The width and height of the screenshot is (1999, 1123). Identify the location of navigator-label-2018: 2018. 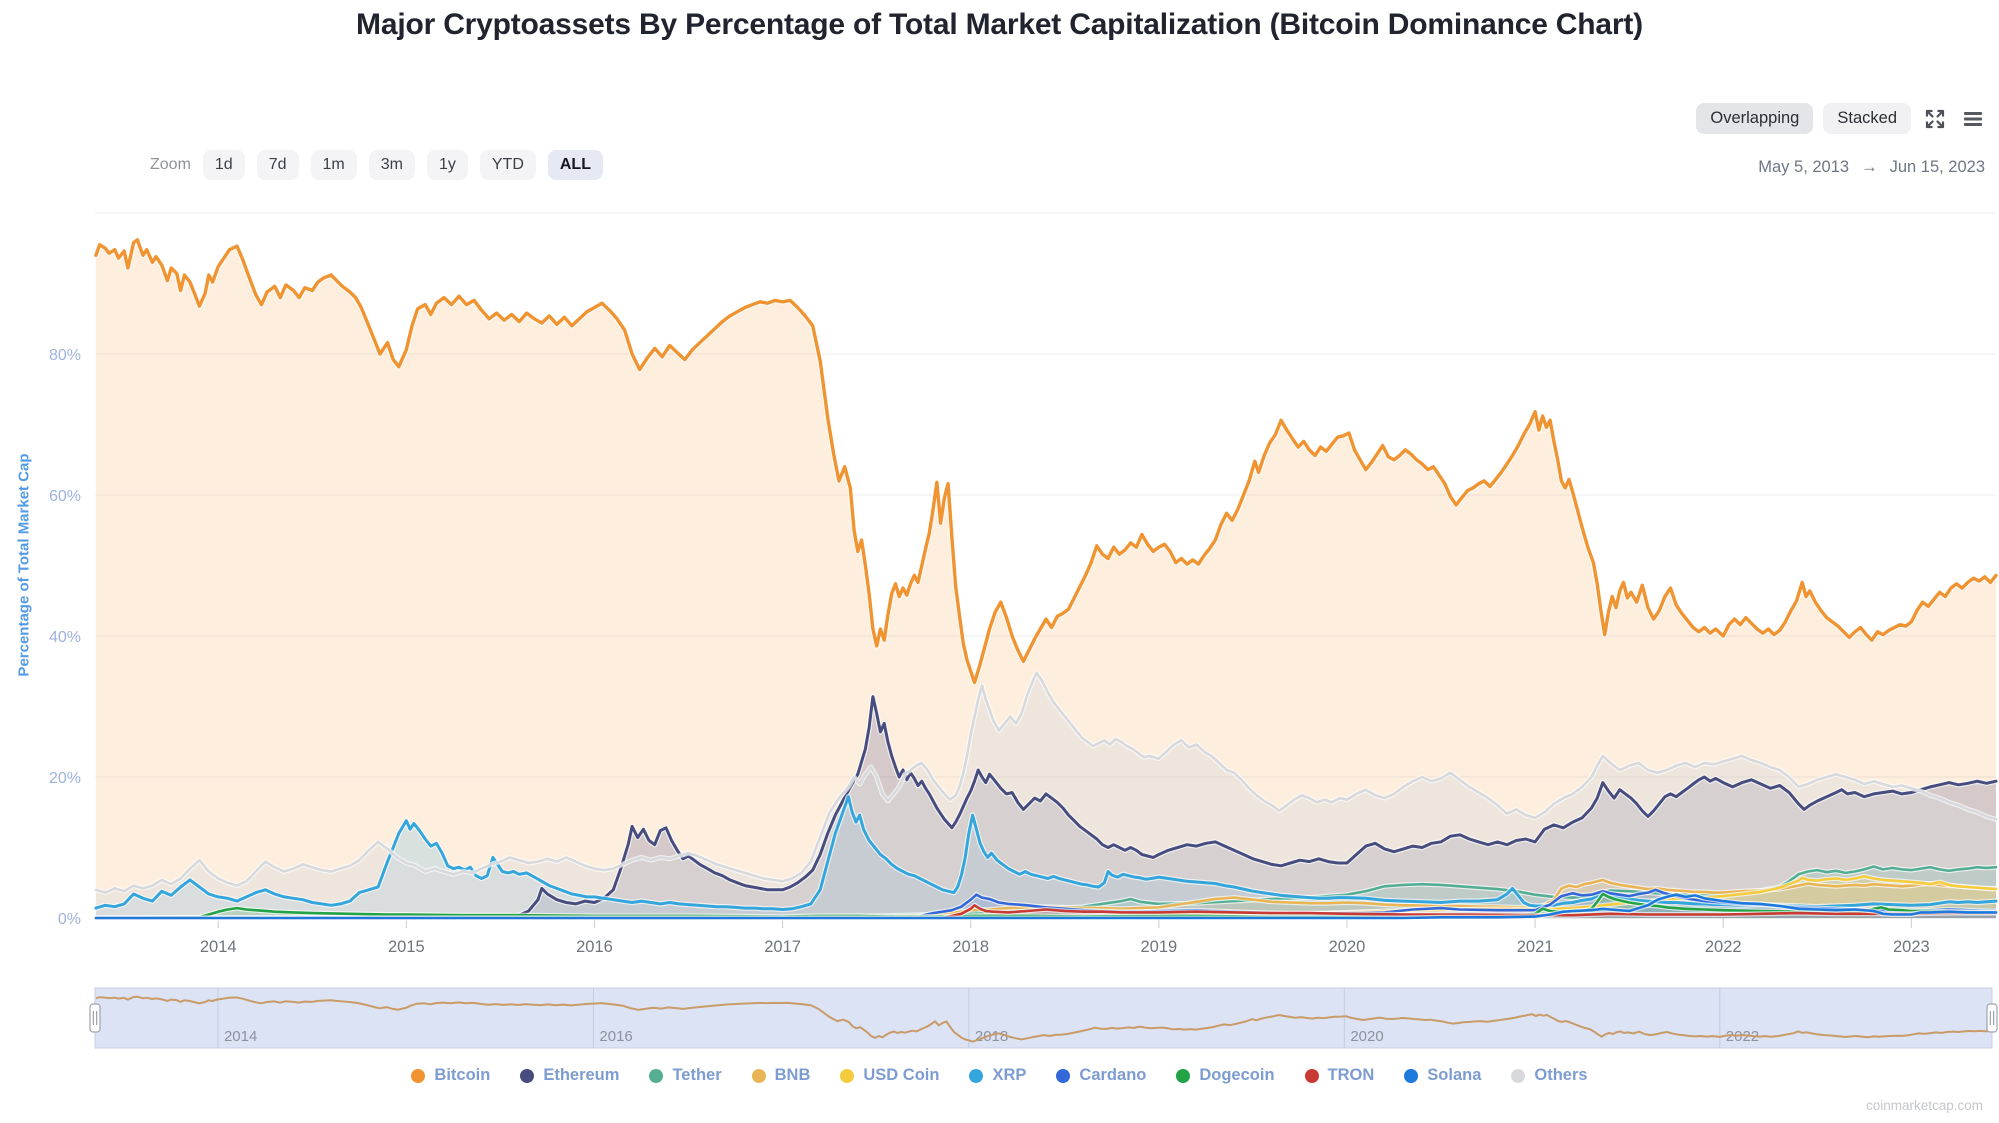
(991, 1036).